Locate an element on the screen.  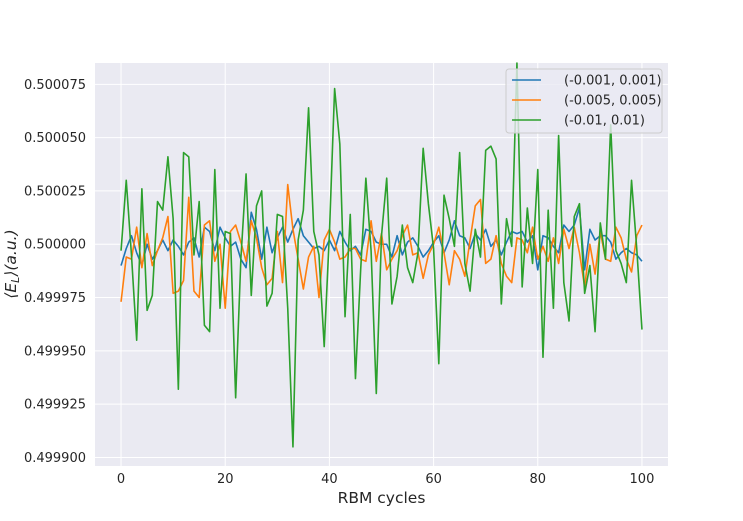
y-axis-label: ⟨EL⟩(a.u.) is located at coordinates (12, 263).